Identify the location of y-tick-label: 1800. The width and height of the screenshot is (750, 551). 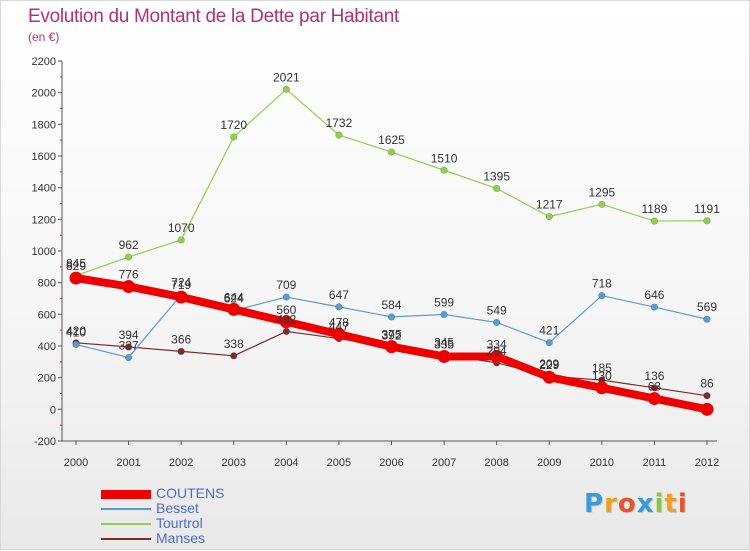
(44, 125).